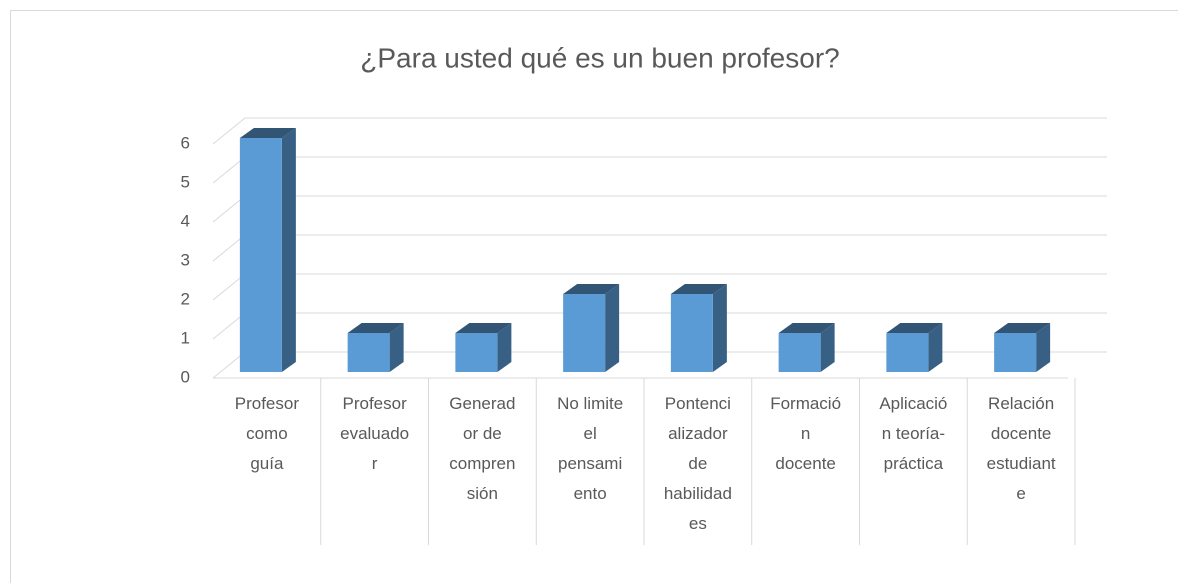  I want to click on x-tick-label-line: compren, so click(482, 463).